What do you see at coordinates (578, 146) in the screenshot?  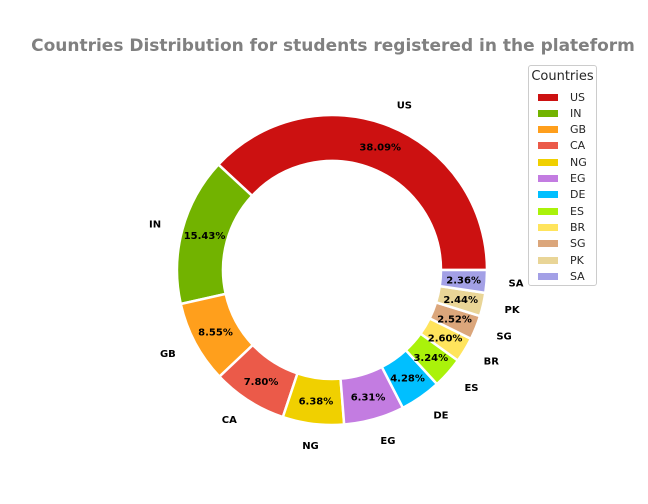 I see `legend-label: CA` at bounding box center [578, 146].